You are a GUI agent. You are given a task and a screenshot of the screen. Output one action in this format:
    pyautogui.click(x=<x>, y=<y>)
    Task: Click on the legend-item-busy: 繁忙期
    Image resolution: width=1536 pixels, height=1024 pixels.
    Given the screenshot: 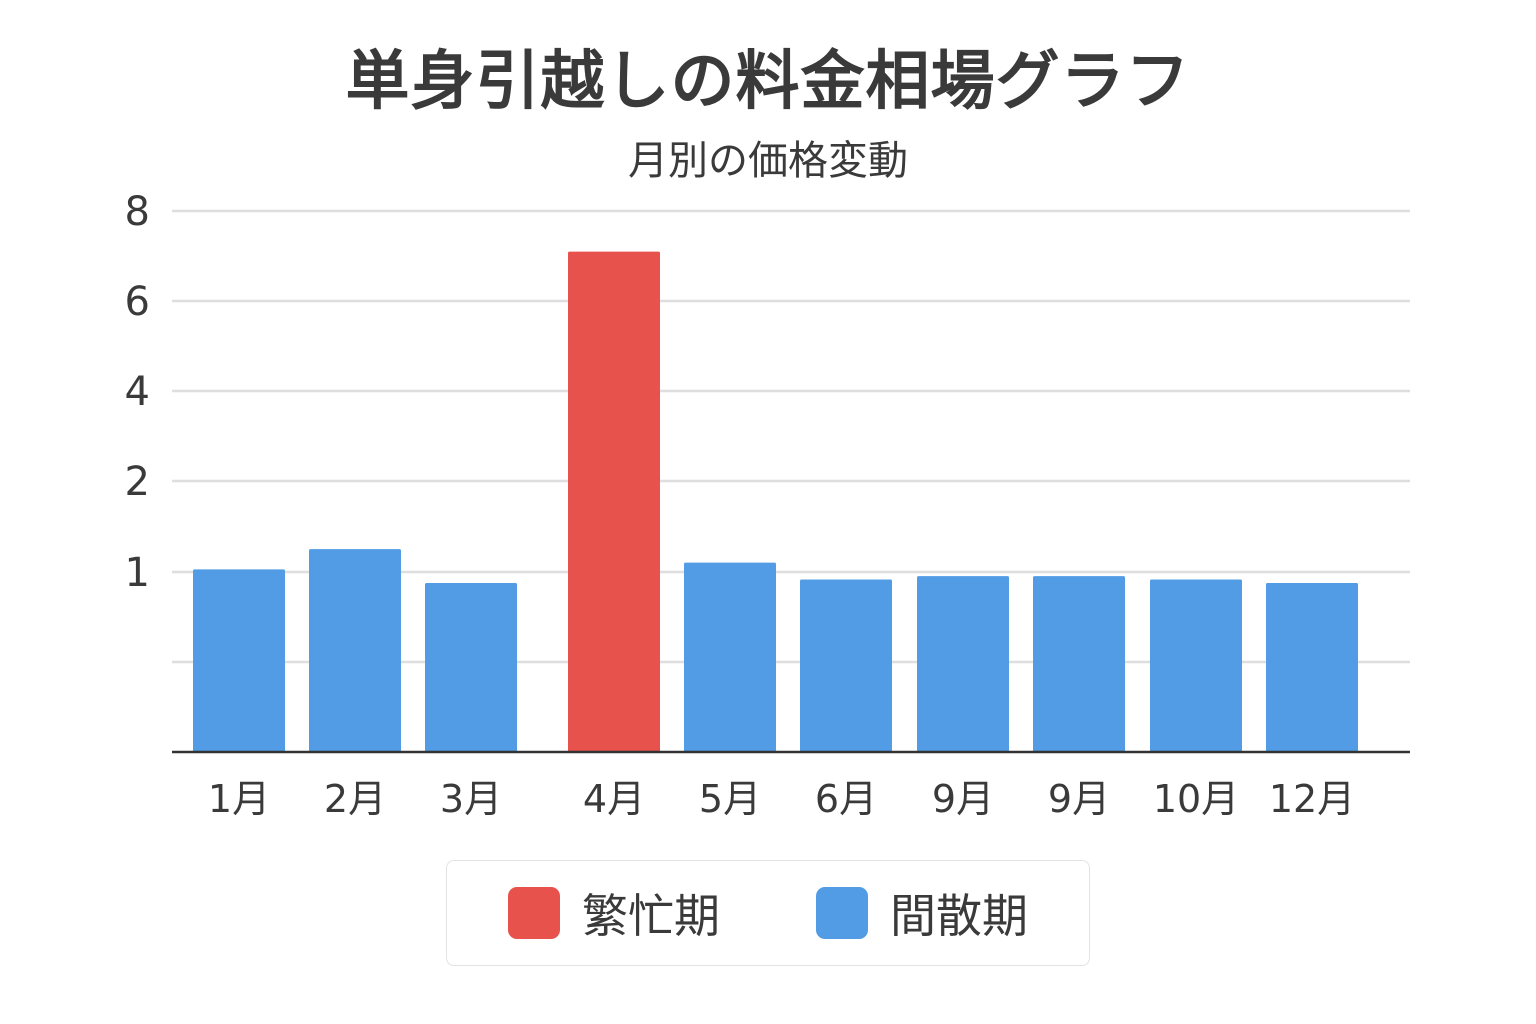 What is the action you would take?
    pyautogui.click(x=614, y=913)
    